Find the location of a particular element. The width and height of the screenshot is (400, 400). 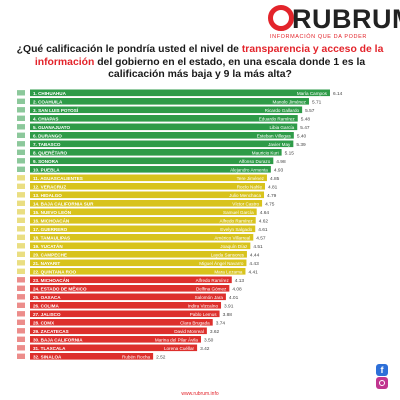

governor-label-1: María Campos is located at coordinates (312, 93).